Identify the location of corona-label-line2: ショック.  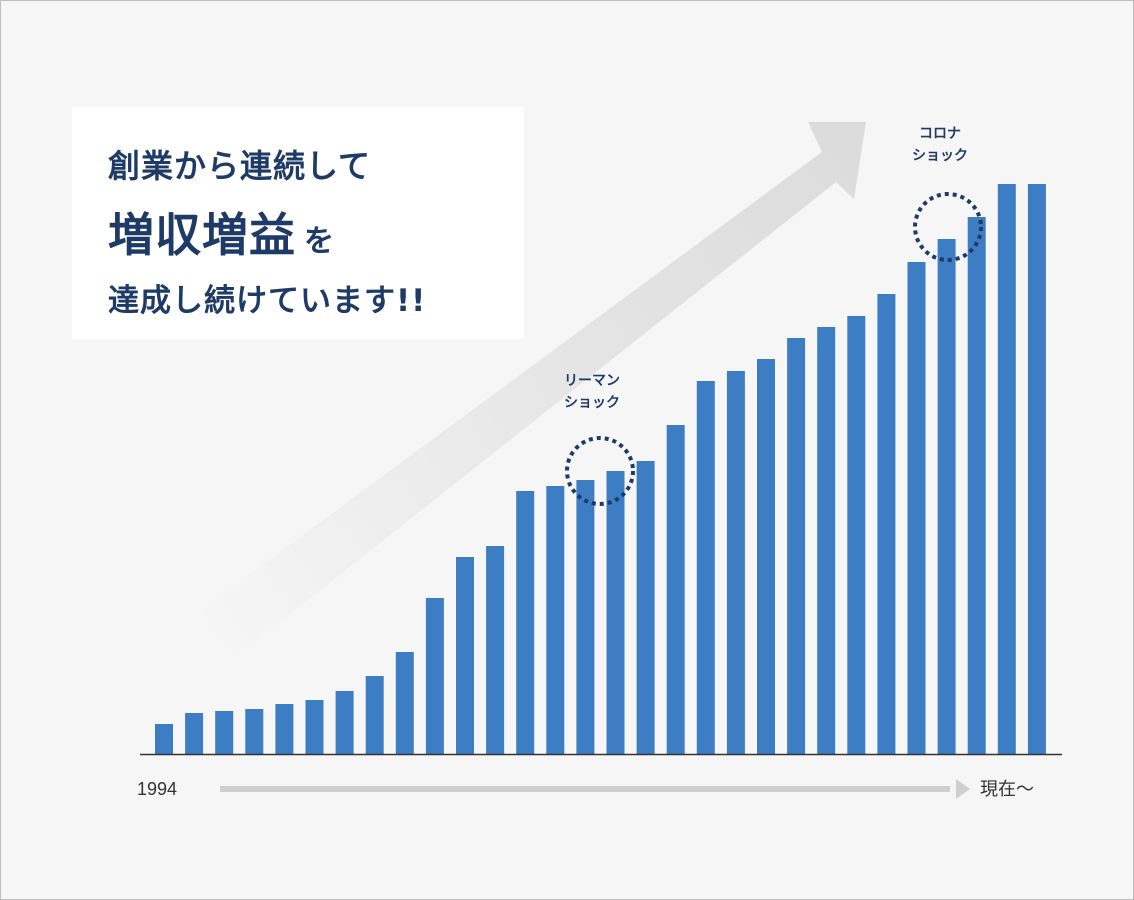
(940, 156).